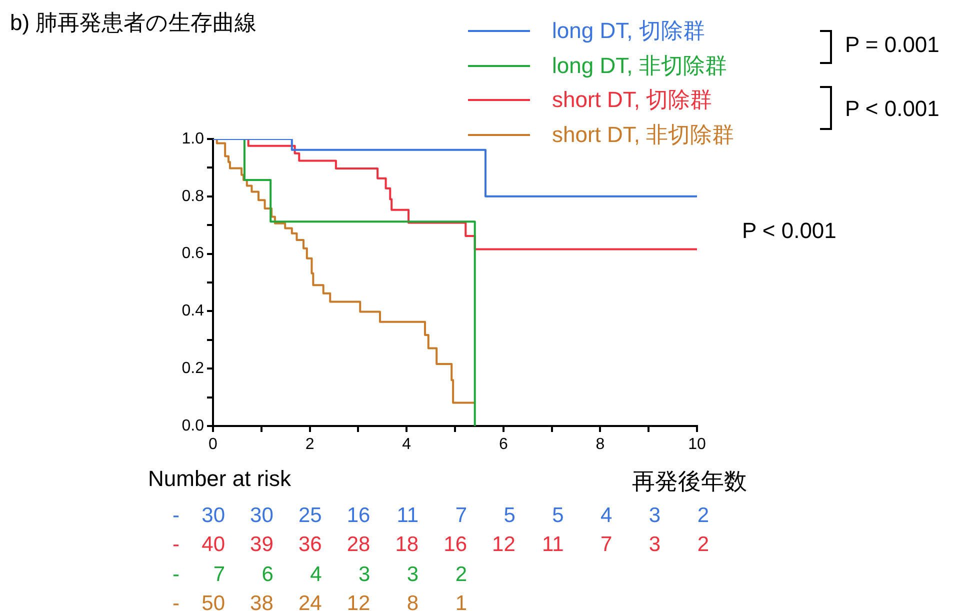 The width and height of the screenshot is (970, 611). What do you see at coordinates (319, 601) in the screenshot?
I see `text: - 50 38 24 12 8 1` at bounding box center [319, 601].